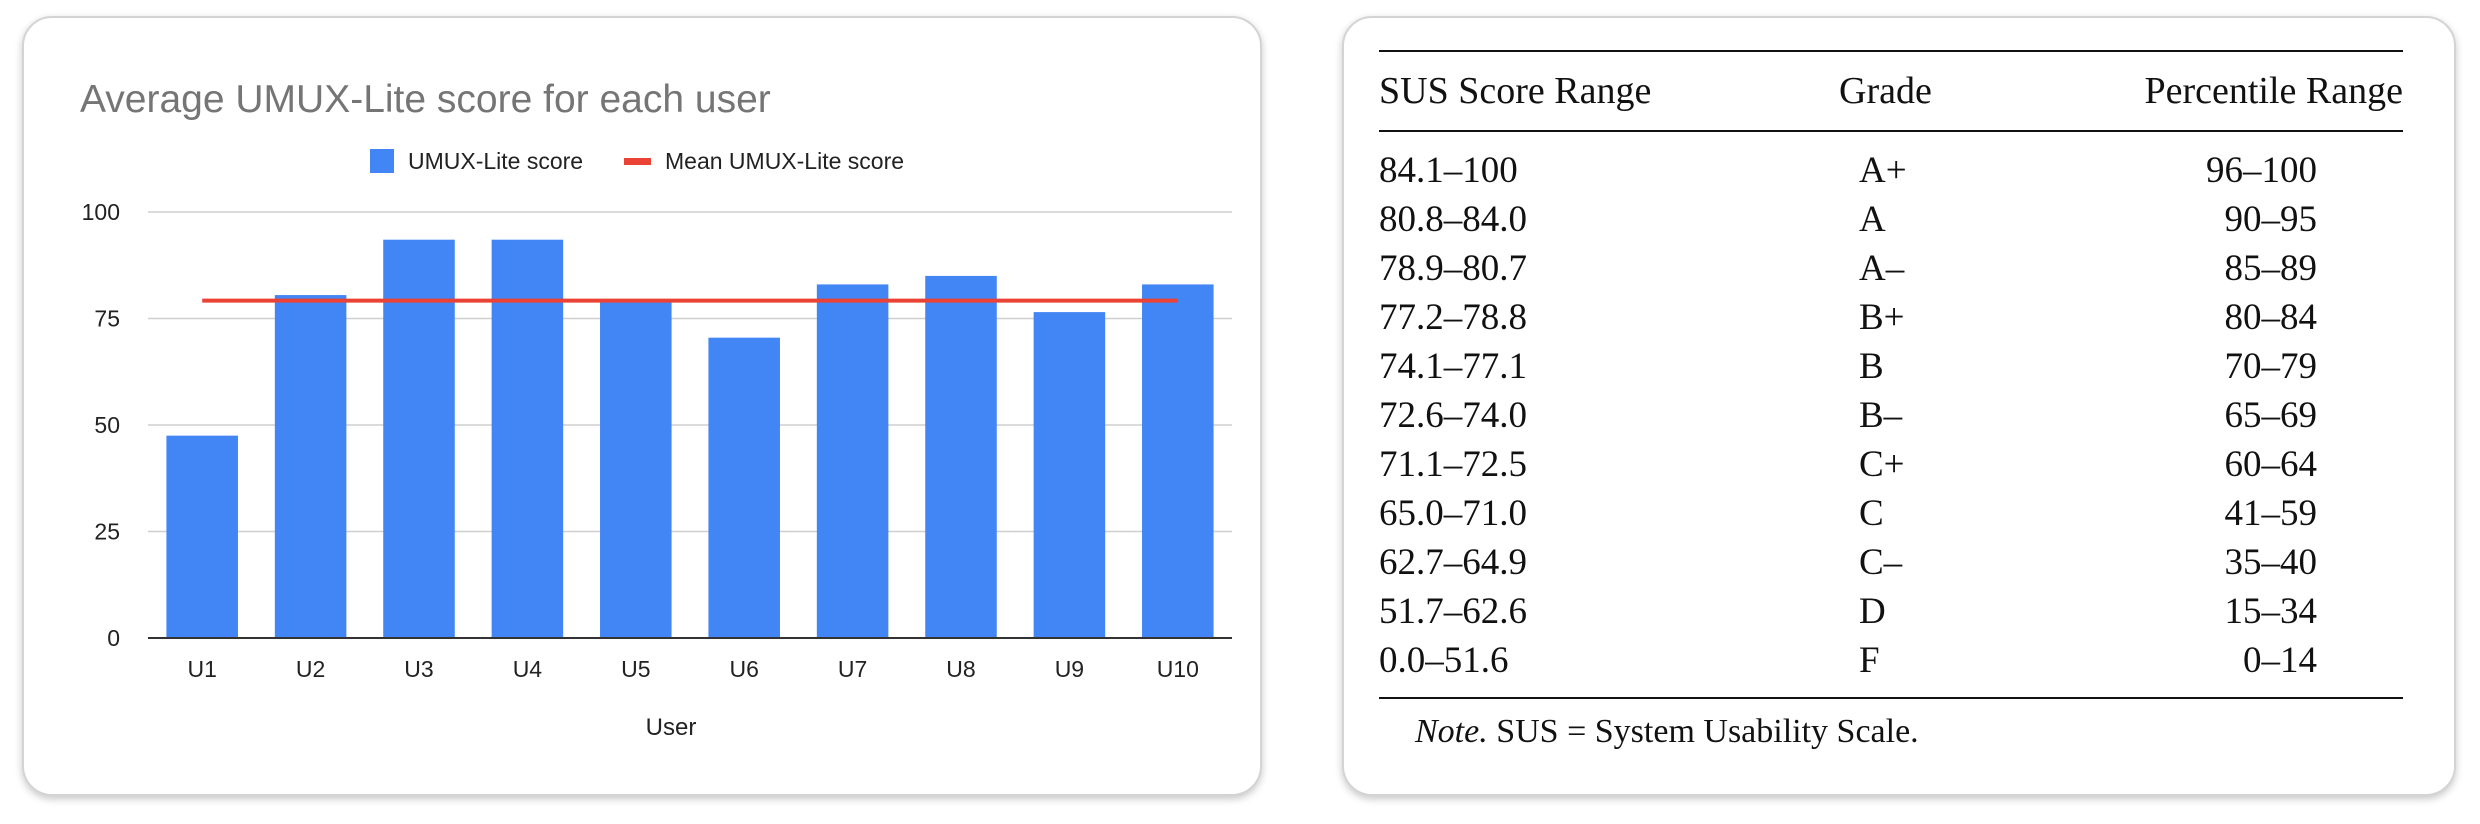  What do you see at coordinates (1451, 731) in the screenshot?
I see `note-label: Note.` at bounding box center [1451, 731].